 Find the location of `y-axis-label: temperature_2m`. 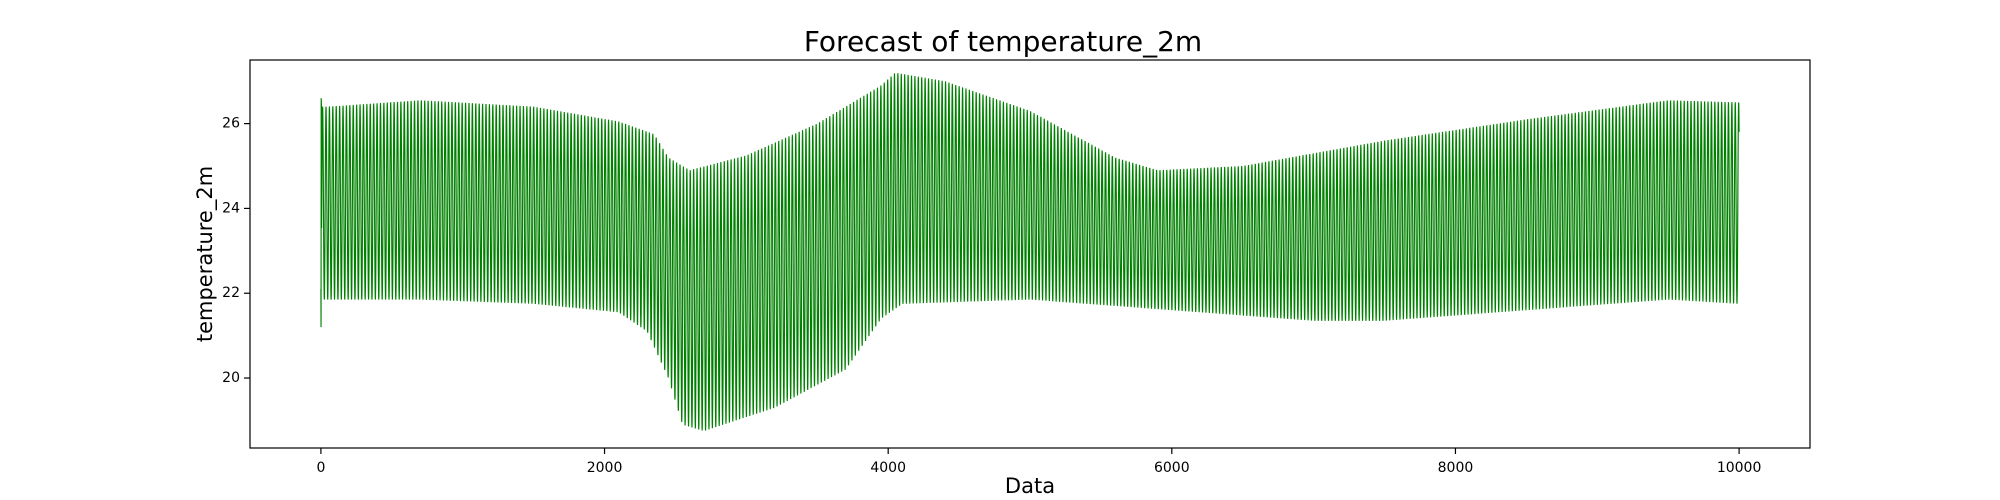

y-axis-label: temperature_2m is located at coordinates (205, 254).